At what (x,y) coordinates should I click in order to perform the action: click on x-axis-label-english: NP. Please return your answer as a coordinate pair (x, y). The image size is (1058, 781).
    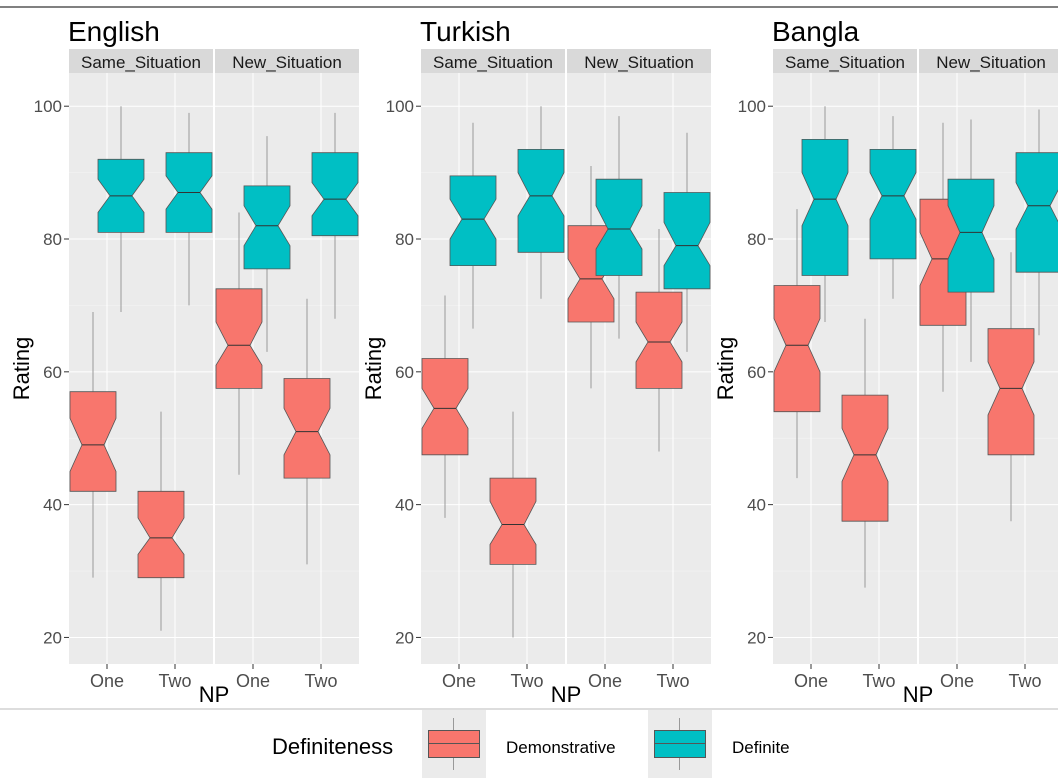
    Looking at the image, I should click on (214, 694).